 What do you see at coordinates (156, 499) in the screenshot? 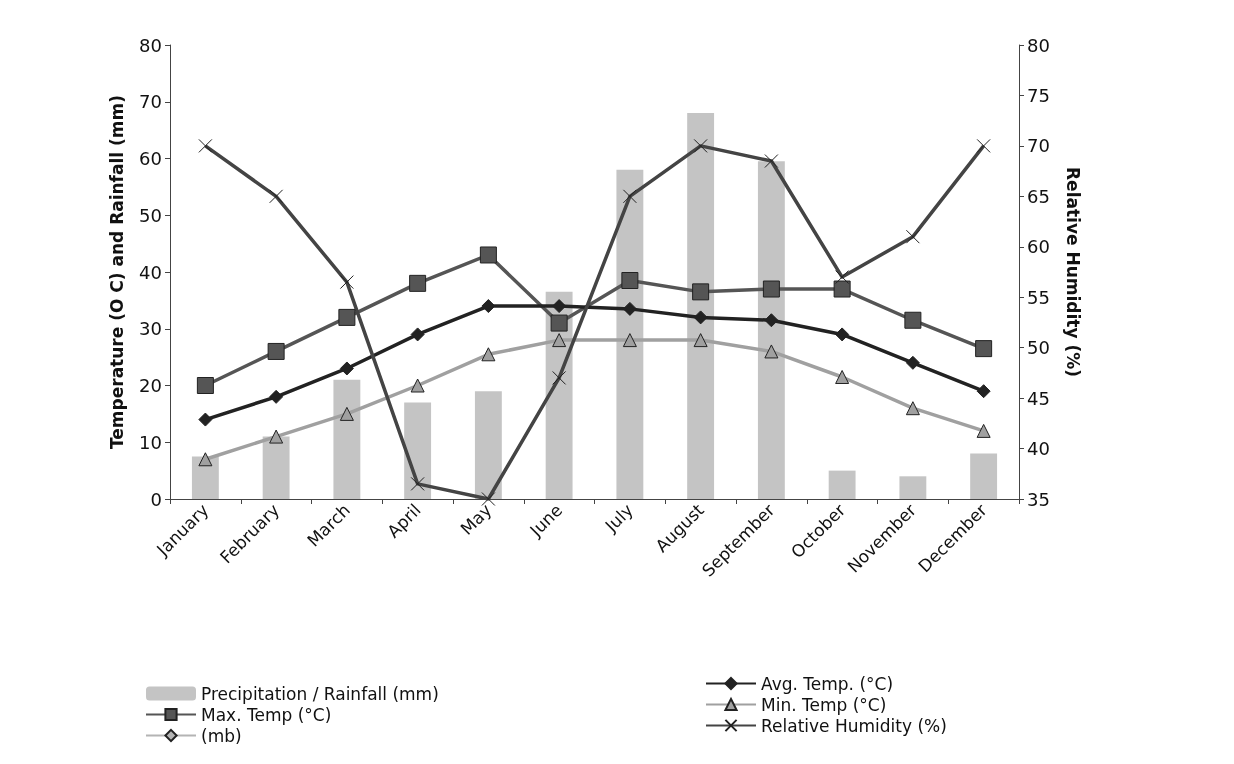
I see `y-tick-label: 0` at bounding box center [156, 499].